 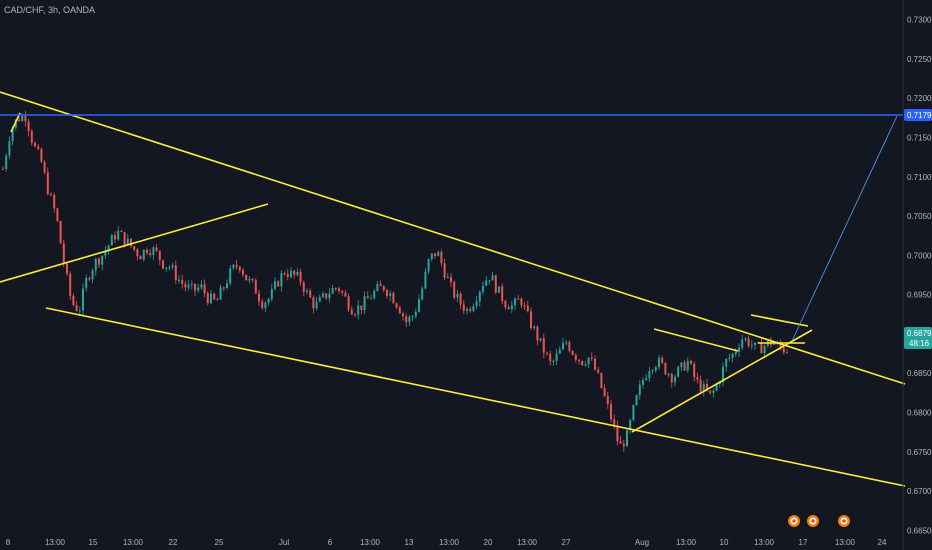 I want to click on time-tick-label: 27, so click(x=566, y=542).